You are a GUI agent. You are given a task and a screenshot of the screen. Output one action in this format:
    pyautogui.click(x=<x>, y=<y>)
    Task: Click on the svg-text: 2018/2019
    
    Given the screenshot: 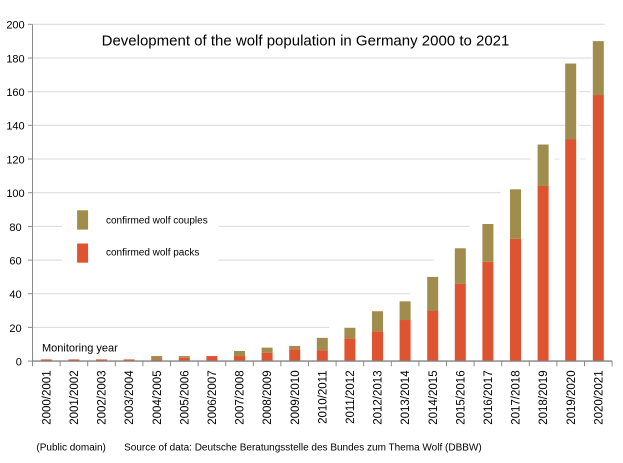 What is the action you would take?
    pyautogui.click(x=544, y=397)
    